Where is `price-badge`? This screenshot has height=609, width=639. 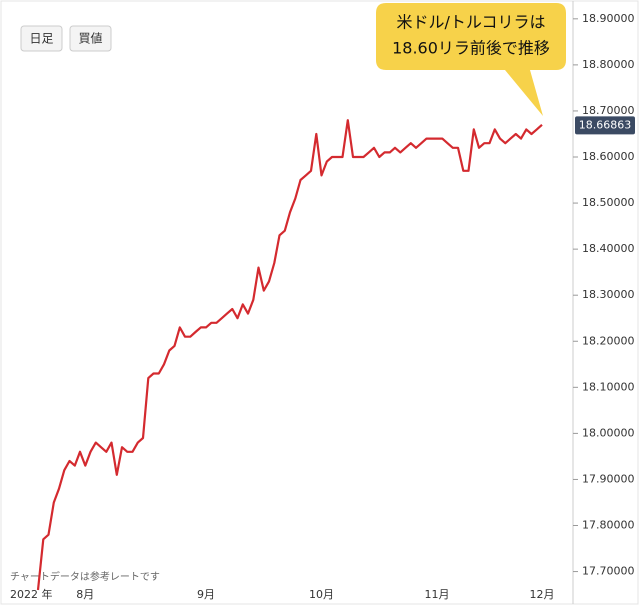
price-badge is located at coordinates (605, 125).